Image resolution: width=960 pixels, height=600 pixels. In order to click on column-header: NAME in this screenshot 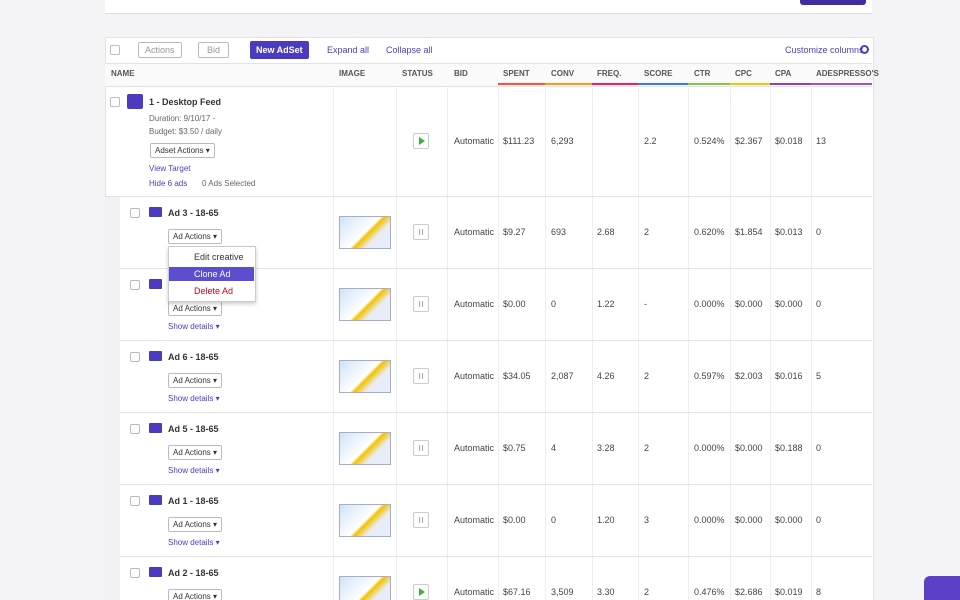, I will do `click(123, 73)`.